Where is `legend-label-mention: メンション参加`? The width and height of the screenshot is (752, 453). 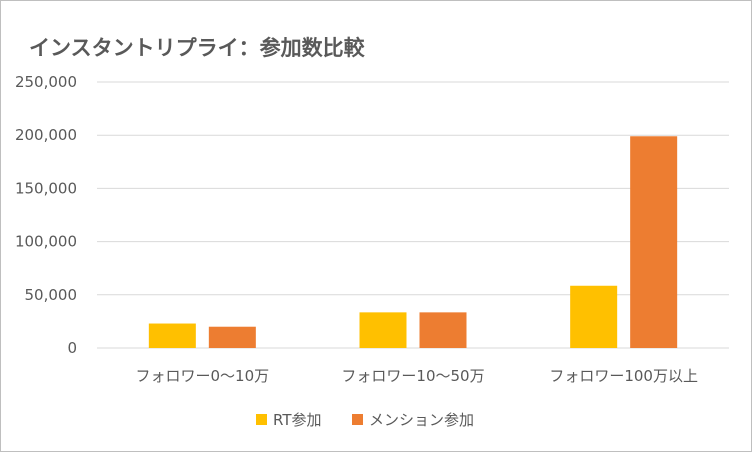 legend-label-mention: メンション参加 is located at coordinates (421, 420).